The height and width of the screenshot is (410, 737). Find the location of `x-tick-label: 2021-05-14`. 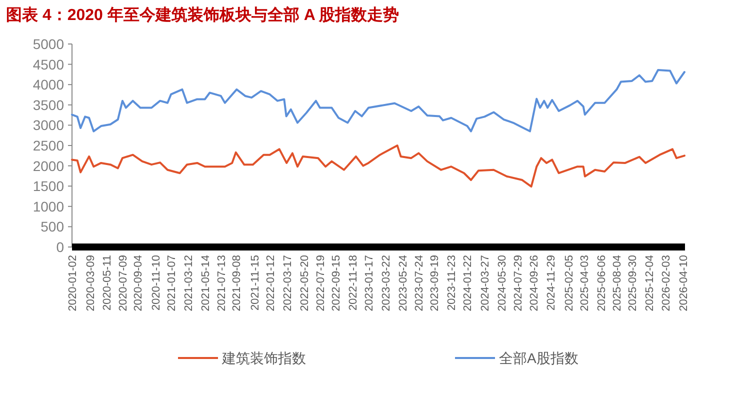

x-tick-label: 2021-05-14 is located at coordinates (206, 283).